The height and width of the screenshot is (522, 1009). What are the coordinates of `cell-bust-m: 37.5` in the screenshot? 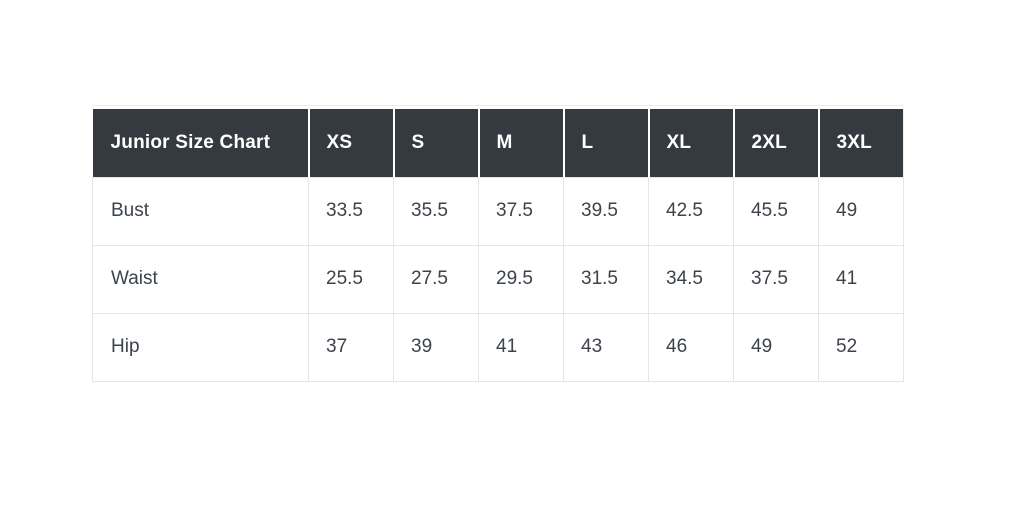 It's located at (521, 211).